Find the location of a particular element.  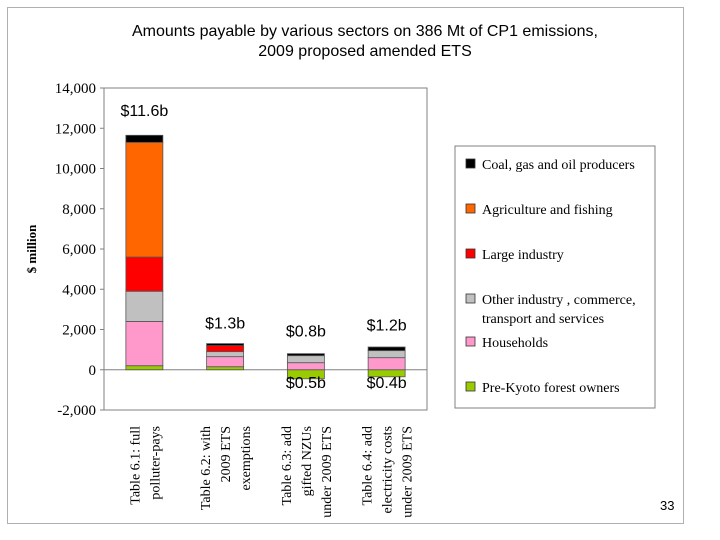

bar-total-label: $0.4b is located at coordinates (387, 383).